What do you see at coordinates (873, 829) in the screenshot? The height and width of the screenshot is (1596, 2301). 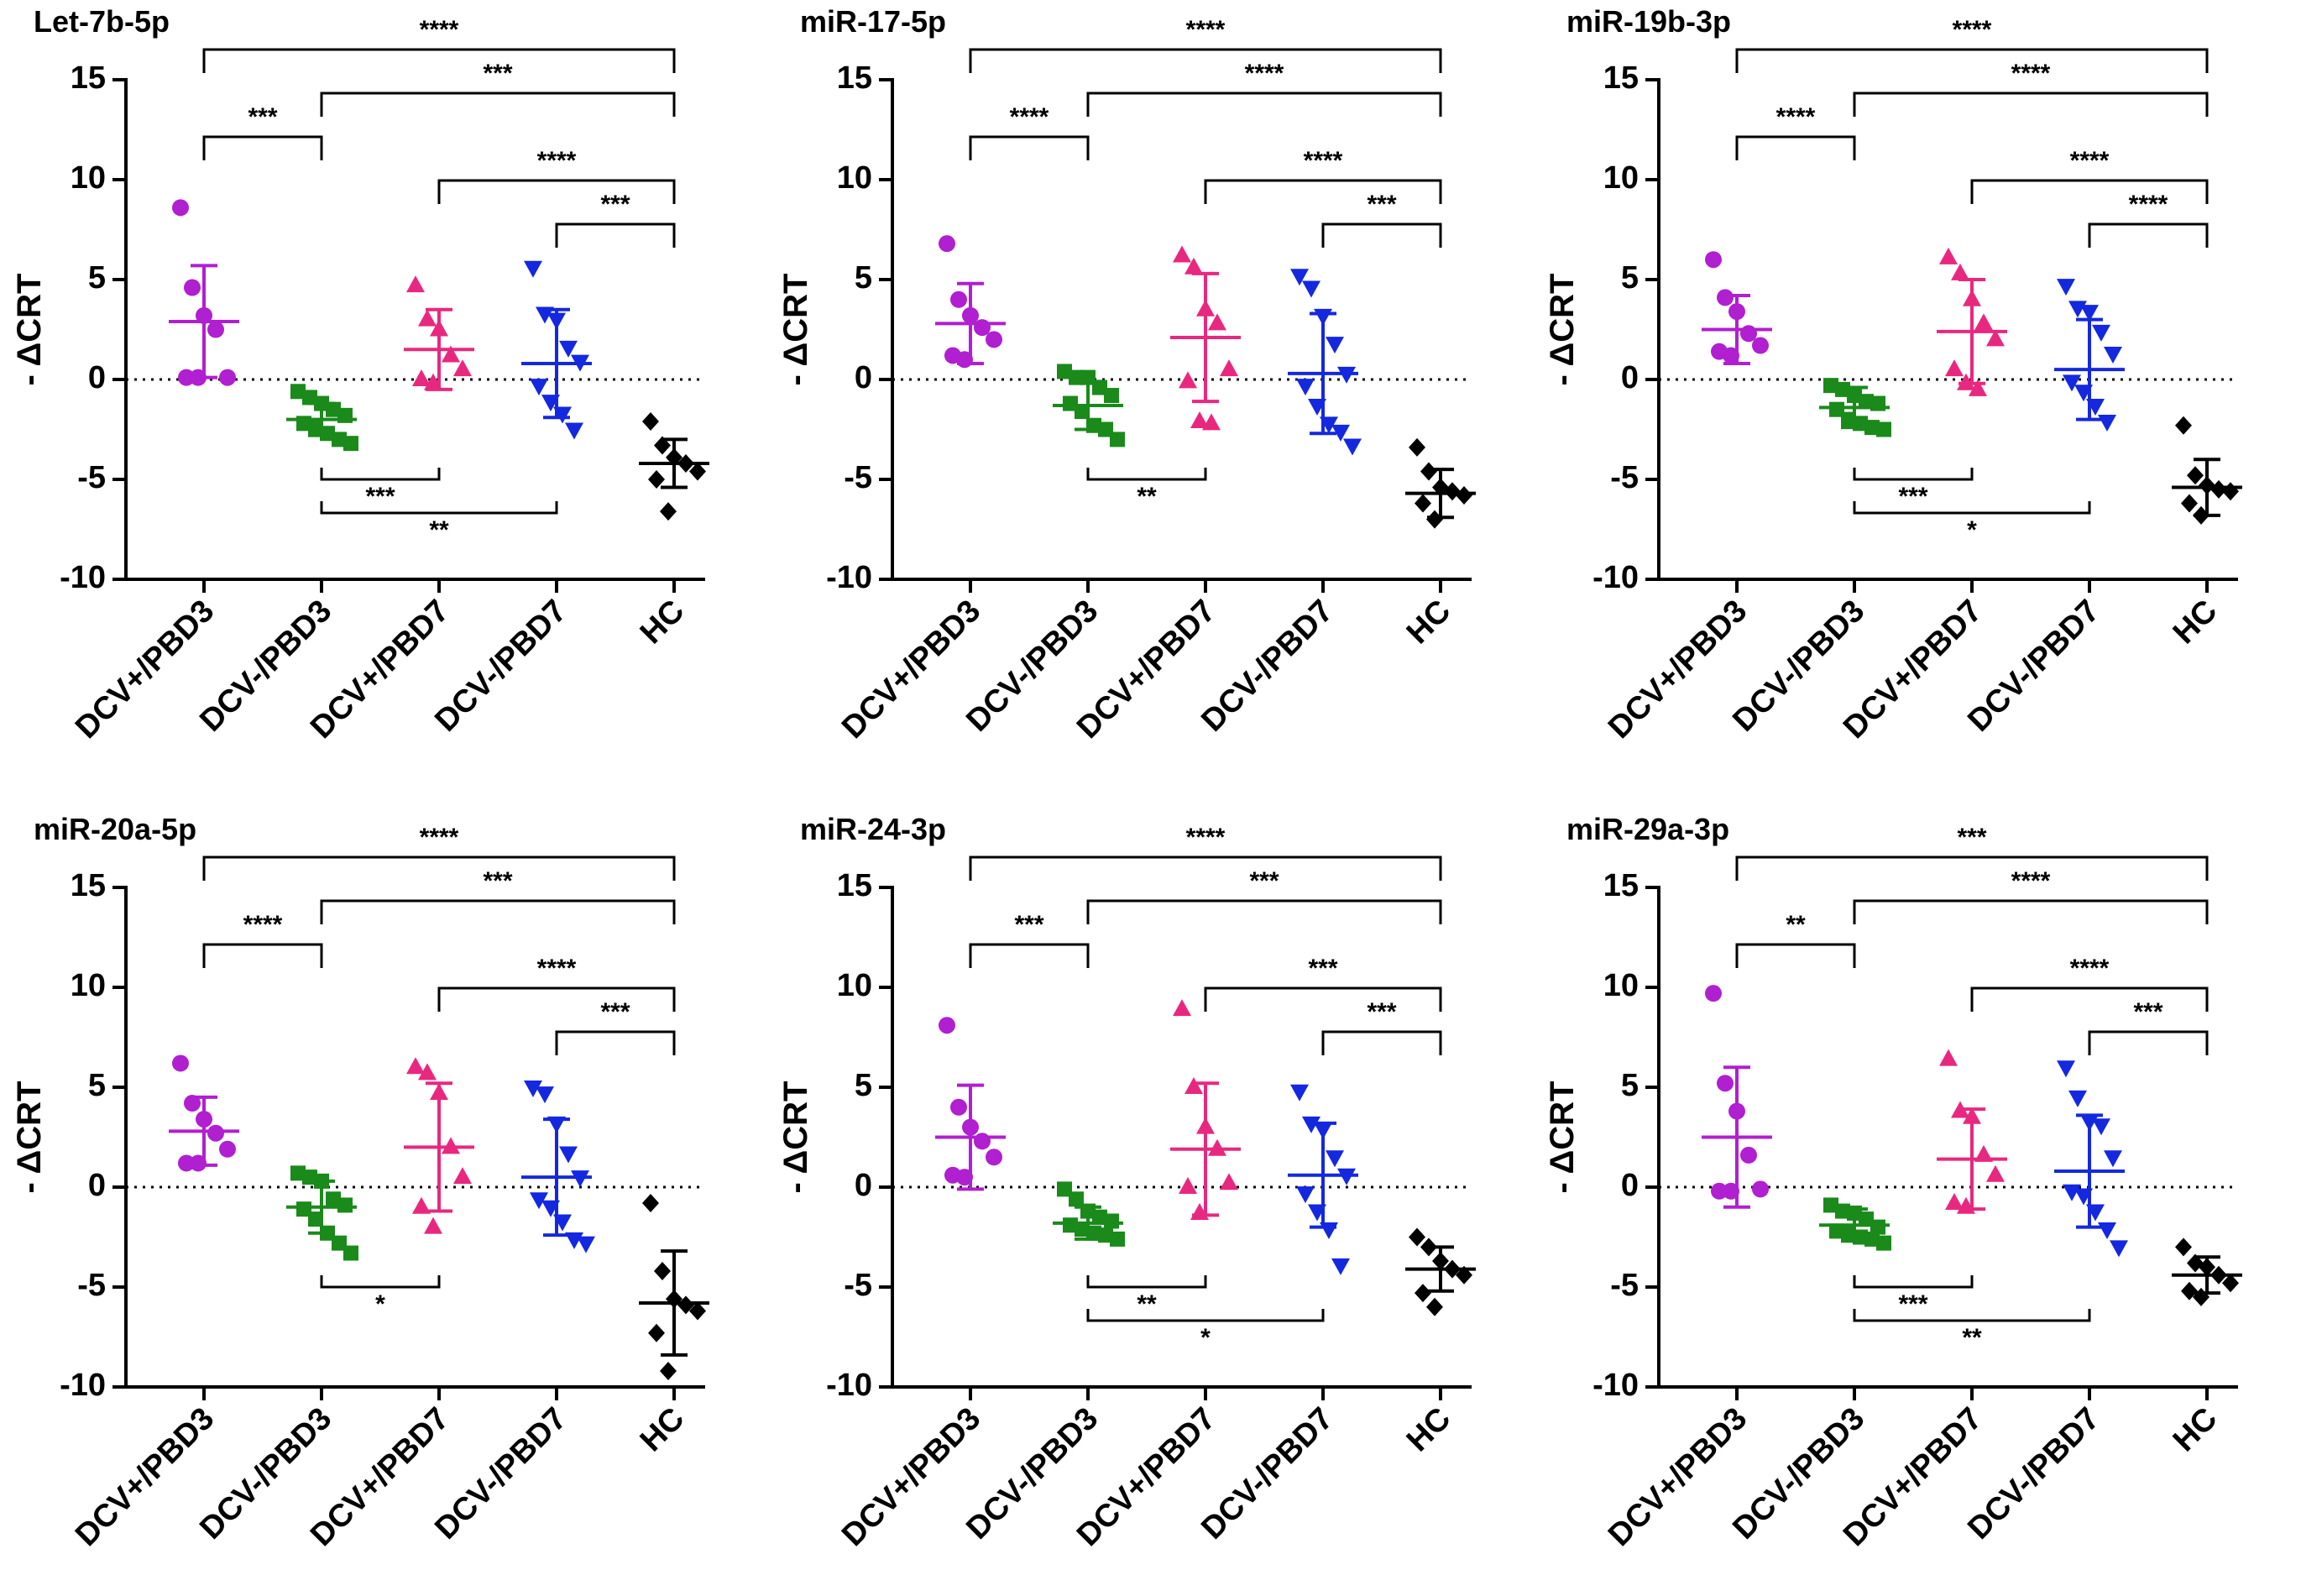 I see `chart-title: miR-24-3p` at bounding box center [873, 829].